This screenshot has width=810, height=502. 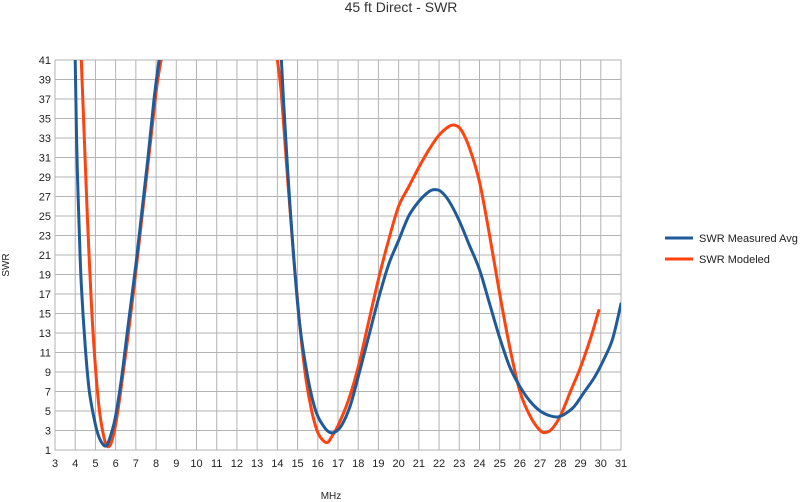 What do you see at coordinates (75, 464) in the screenshot?
I see `x-tick-label: 4` at bounding box center [75, 464].